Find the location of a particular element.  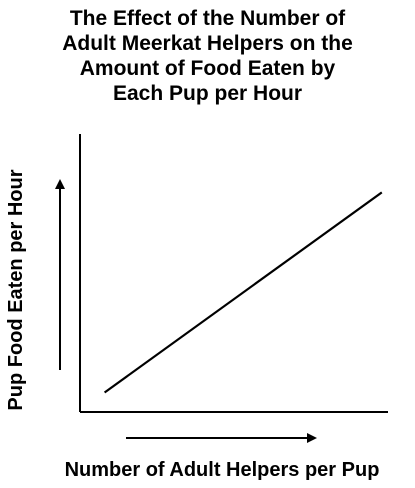

y-axis-label: Pup Food Eaten per Hour is located at coordinates (16, 289).